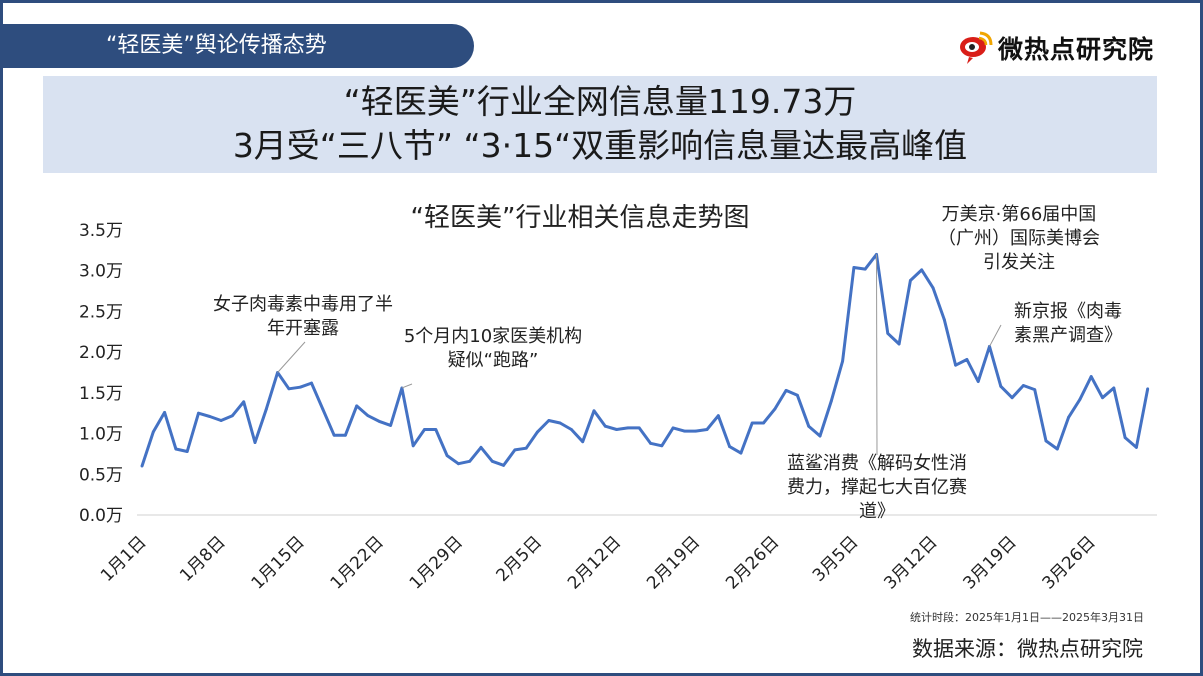 This screenshot has height=676, width=1203. Describe the element at coordinates (594, 562) in the screenshot. I see `x-tick-label: 2月12日` at that location.